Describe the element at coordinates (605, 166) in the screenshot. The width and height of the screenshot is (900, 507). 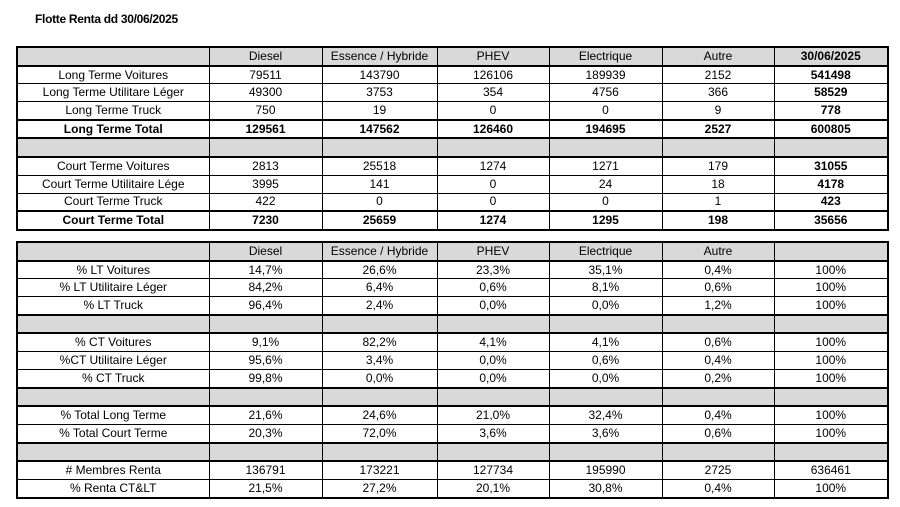
I see `table-cell: 1271` at that location.